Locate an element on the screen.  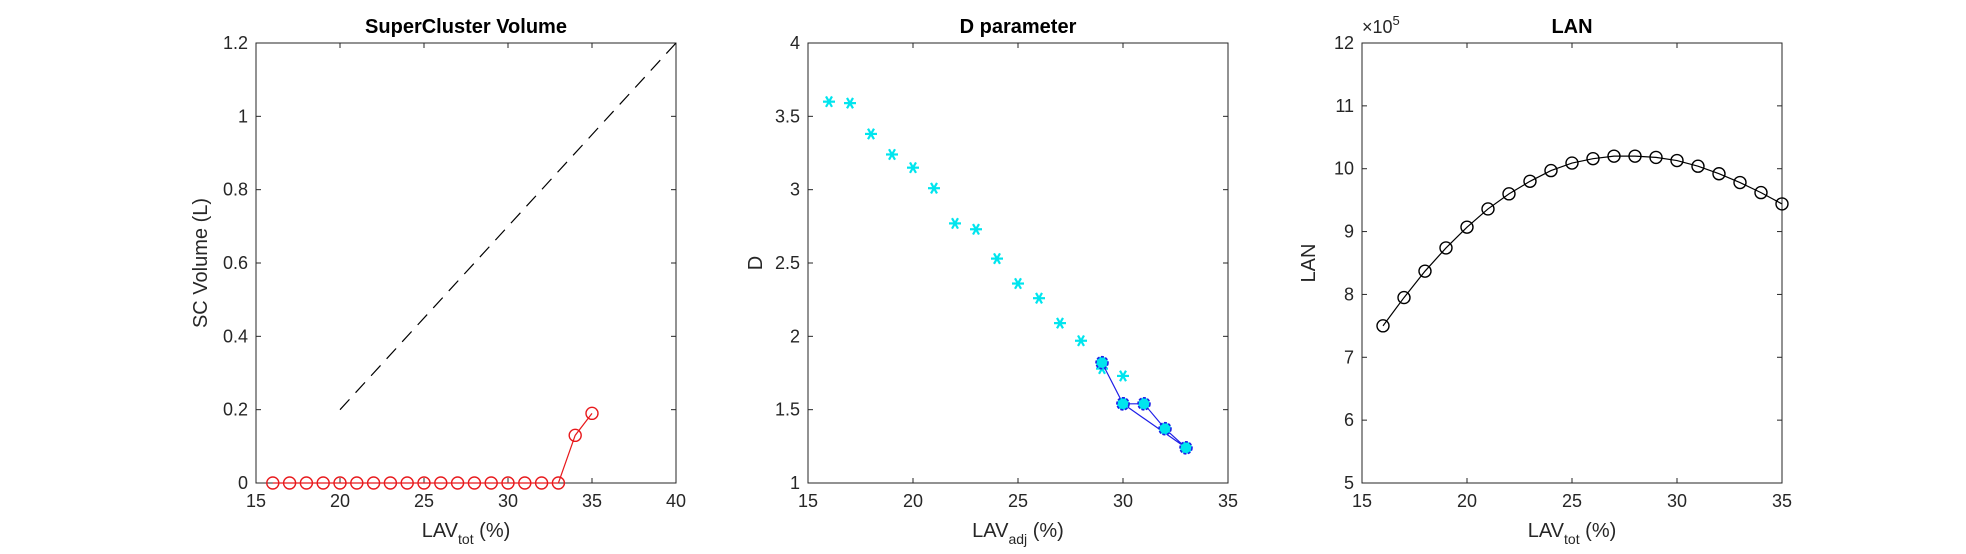
x-tick-label: 35 is located at coordinates (1228, 501).